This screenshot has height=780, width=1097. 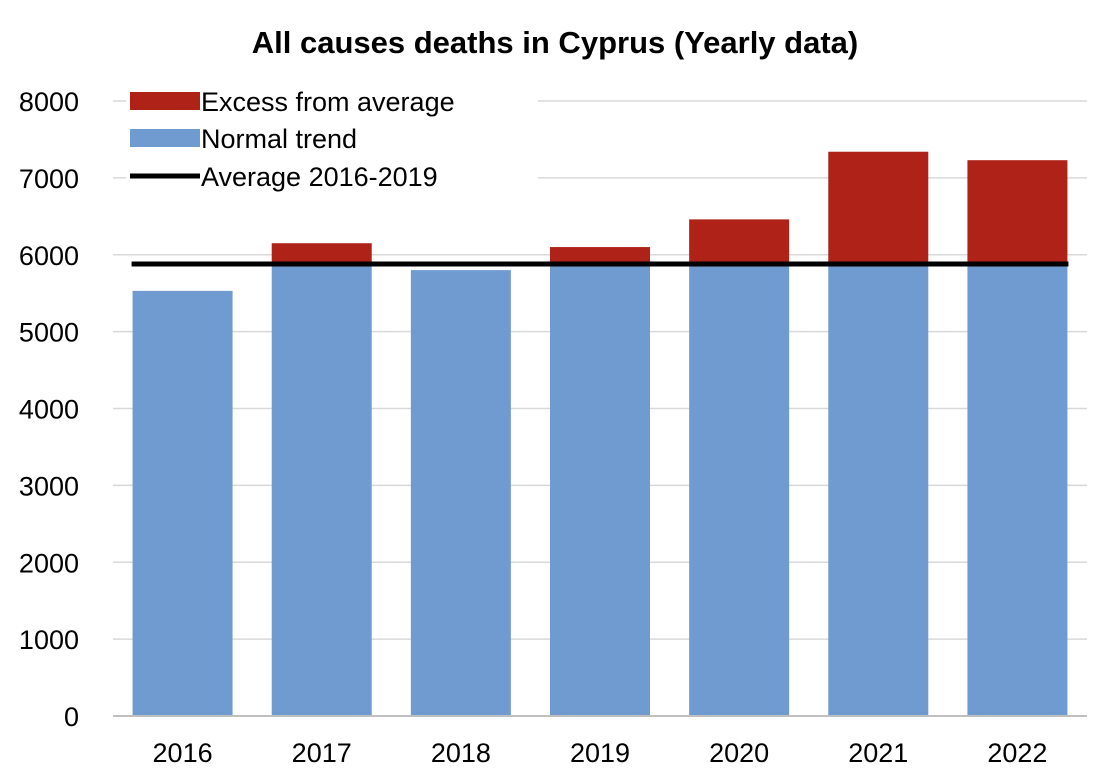 I want to click on x-tick-label: 2019, so click(x=600, y=753).